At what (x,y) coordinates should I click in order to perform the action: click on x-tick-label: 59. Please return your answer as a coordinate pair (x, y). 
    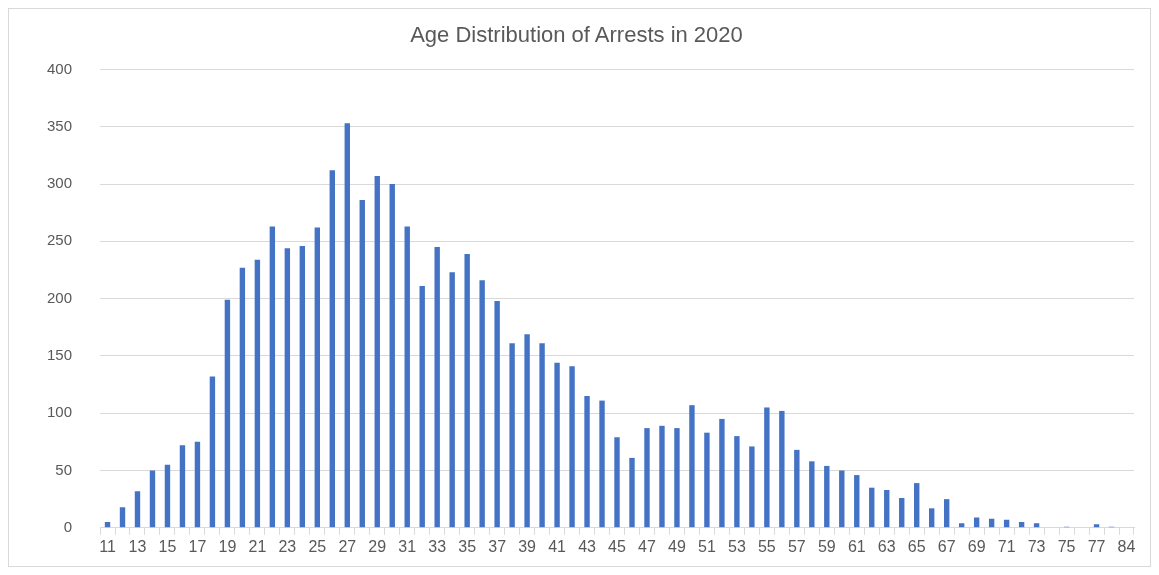
    Looking at the image, I should click on (826, 546).